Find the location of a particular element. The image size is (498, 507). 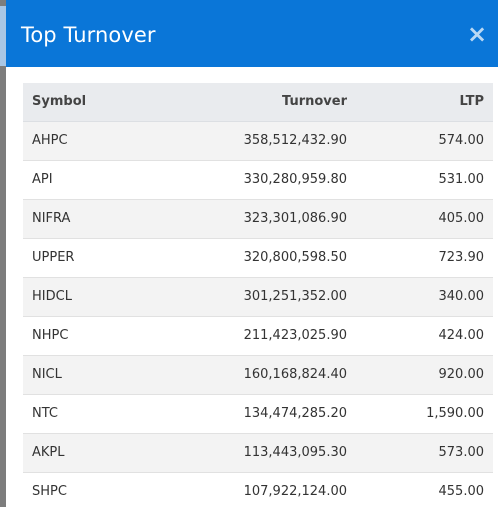

table-row: API 330,280,959.80 531.00 is located at coordinates (258, 179).